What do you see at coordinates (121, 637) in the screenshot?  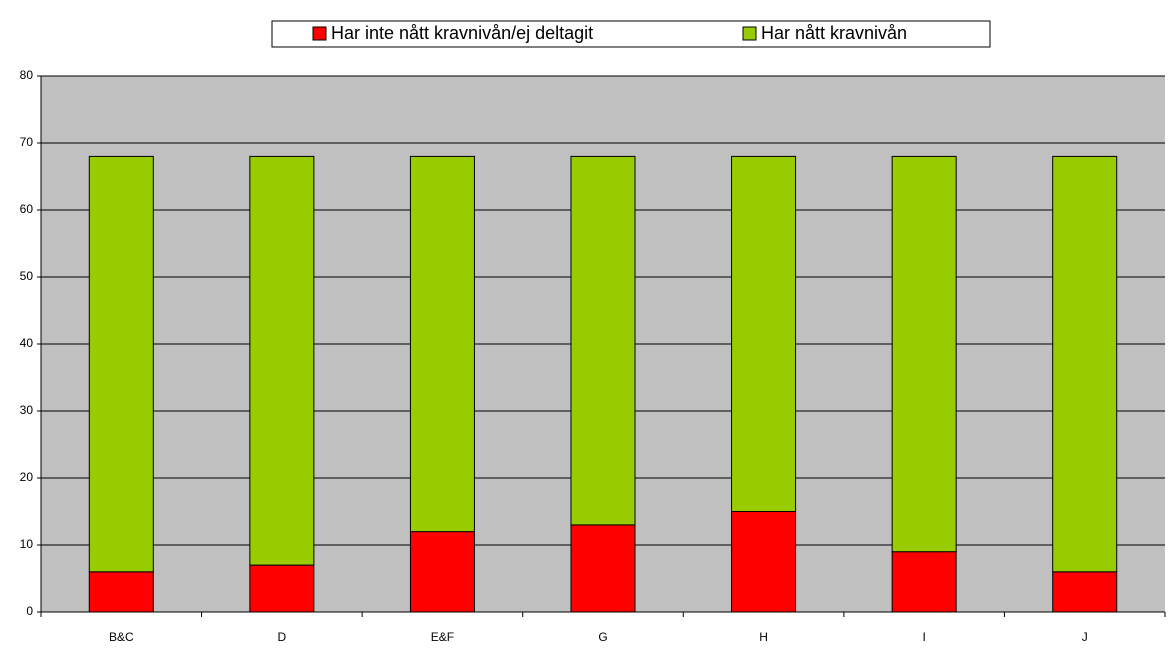 I see `x-tick-label: B&C` at bounding box center [121, 637].